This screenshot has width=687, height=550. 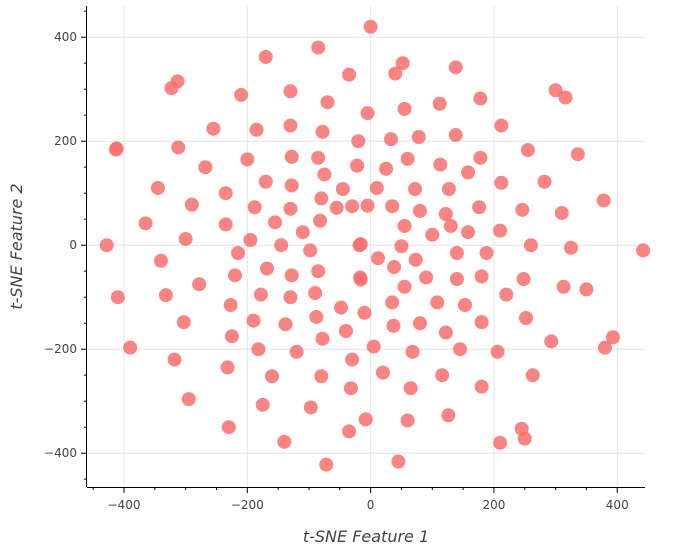 What do you see at coordinates (366, 536) in the screenshot?
I see `x-axis-title: t-SNE Feature 1` at bounding box center [366, 536].